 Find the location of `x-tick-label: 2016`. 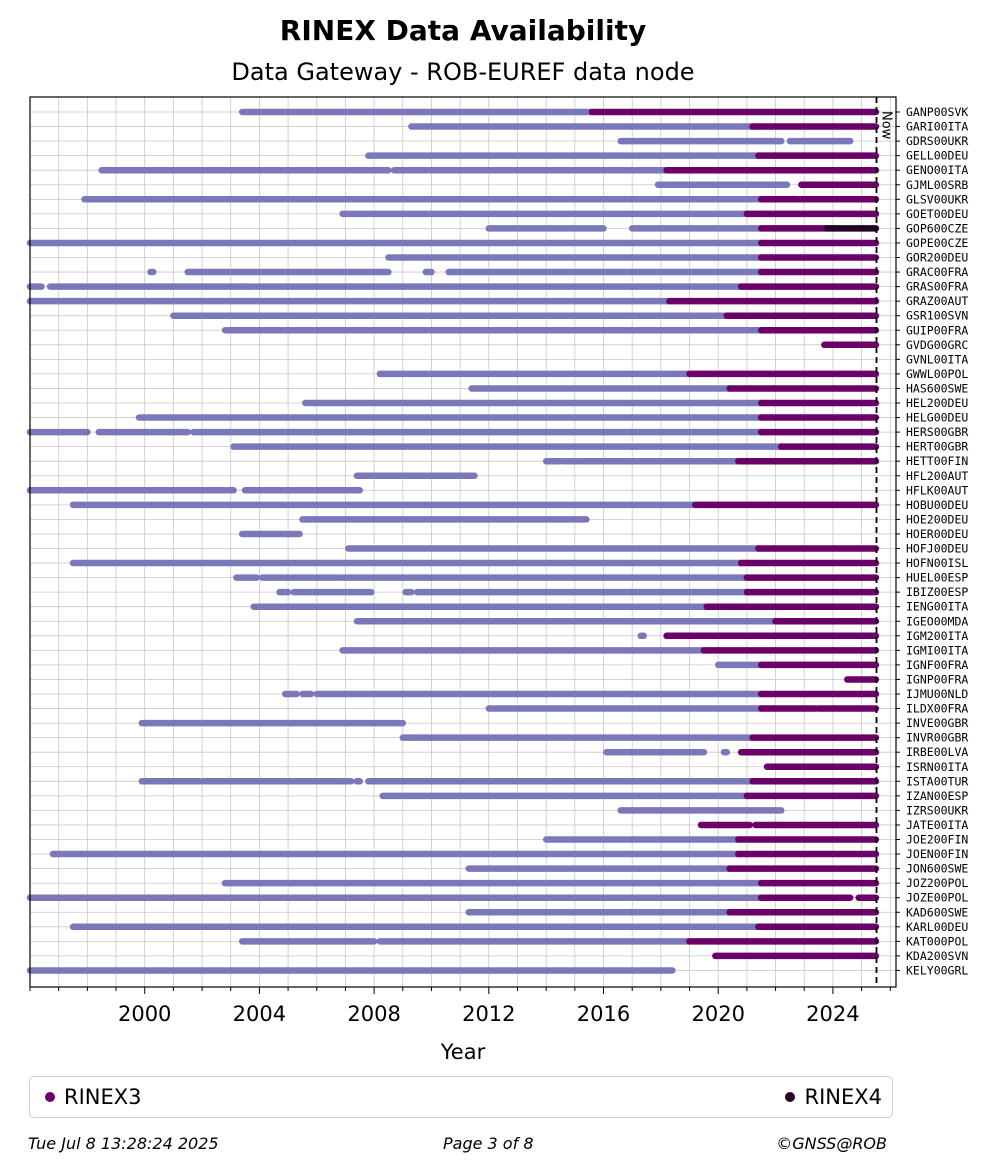

x-tick-label: 2016 is located at coordinates (603, 1014).